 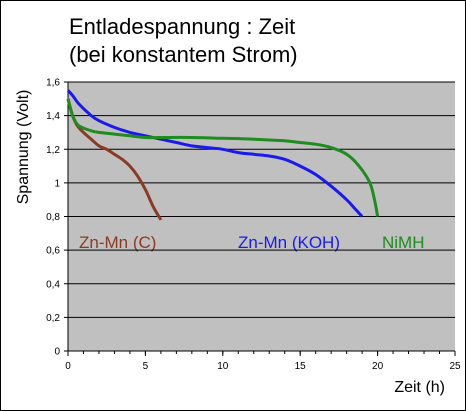 I want to click on series-label-nimh: NiMH, so click(x=403, y=242).